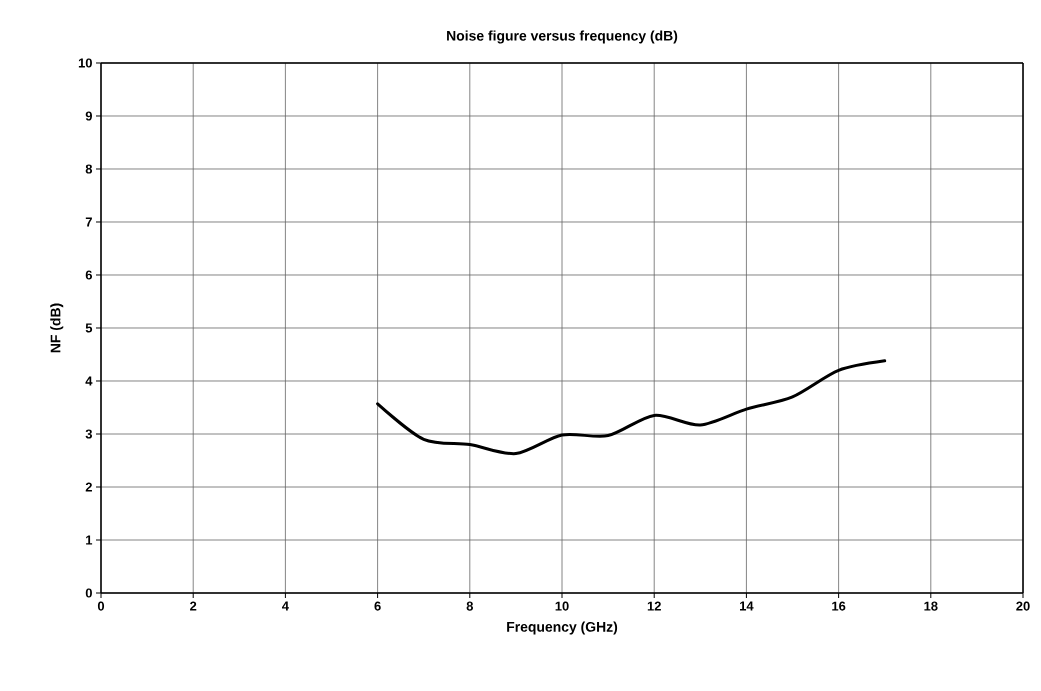  Describe the element at coordinates (285, 606) in the screenshot. I see `x-tick-label: 4` at that location.